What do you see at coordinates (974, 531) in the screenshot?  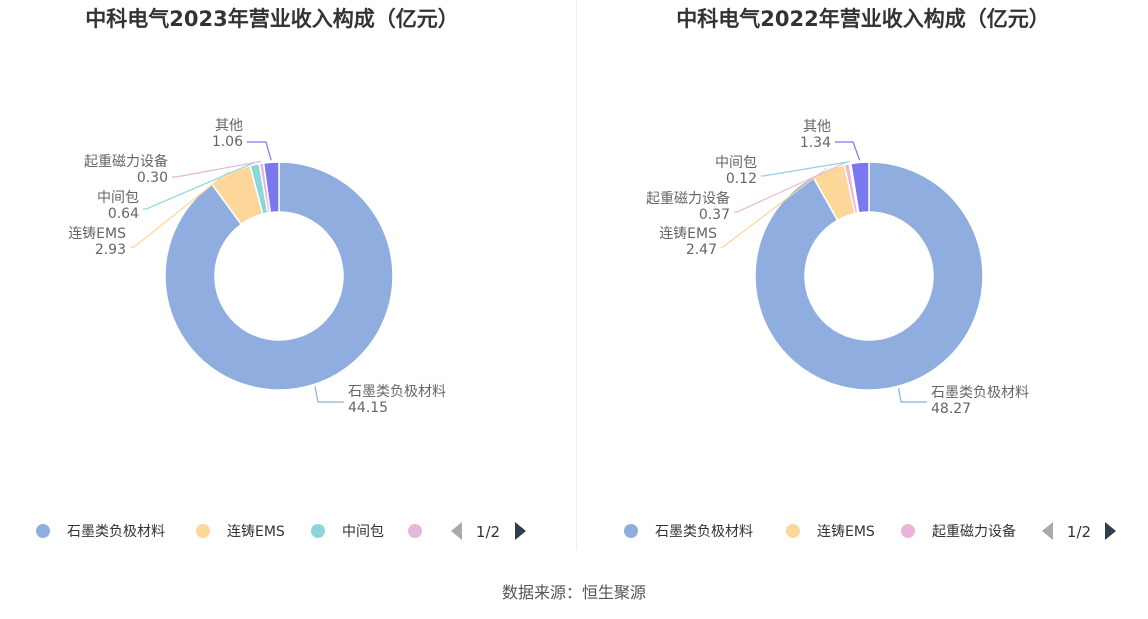 I see `legend-label: 起重磁力设备` at bounding box center [974, 531].